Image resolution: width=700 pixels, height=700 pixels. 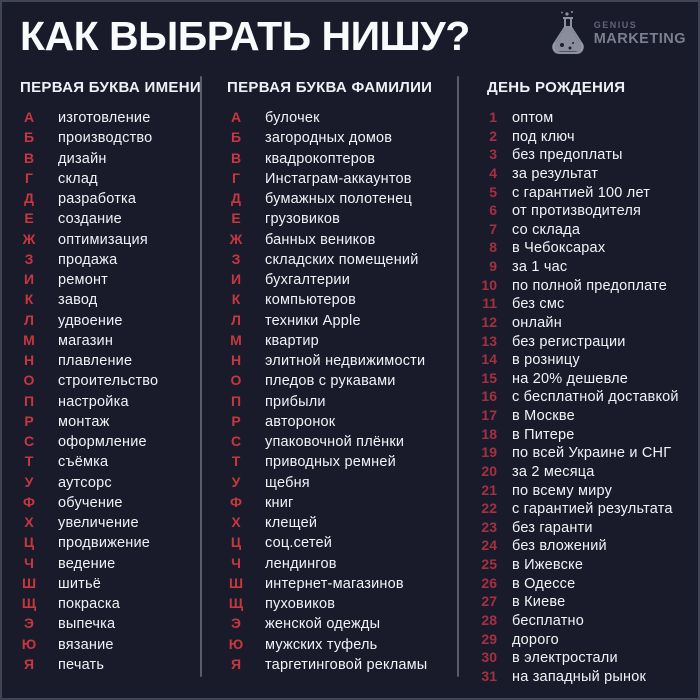 I want to click on item-label: пуховиков, so click(x=300, y=604).